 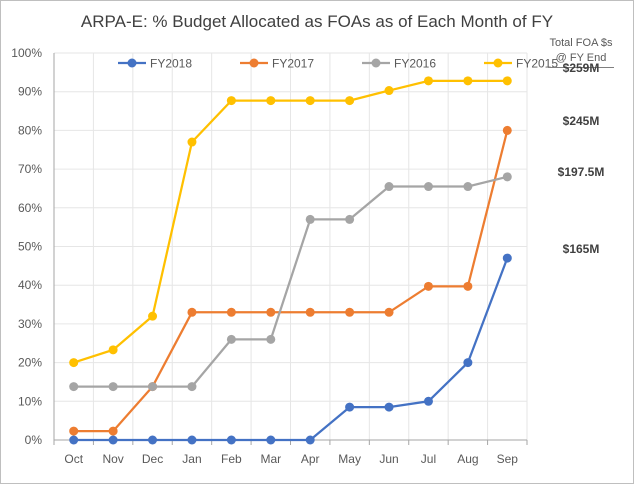 What do you see at coordinates (388, 459) in the screenshot?
I see `x-tick-label: Jun` at bounding box center [388, 459].